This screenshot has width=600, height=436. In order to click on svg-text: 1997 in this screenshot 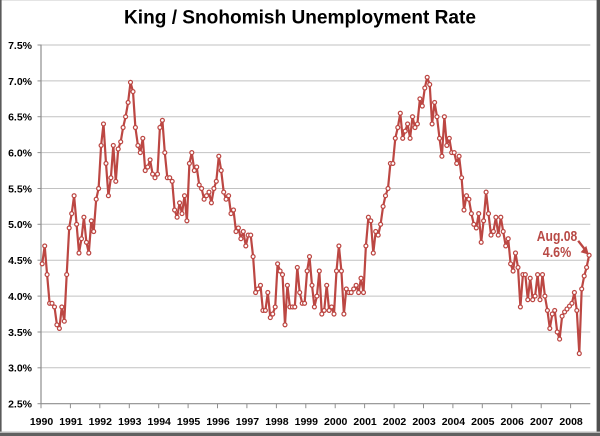, I will do `click(248, 422)`.